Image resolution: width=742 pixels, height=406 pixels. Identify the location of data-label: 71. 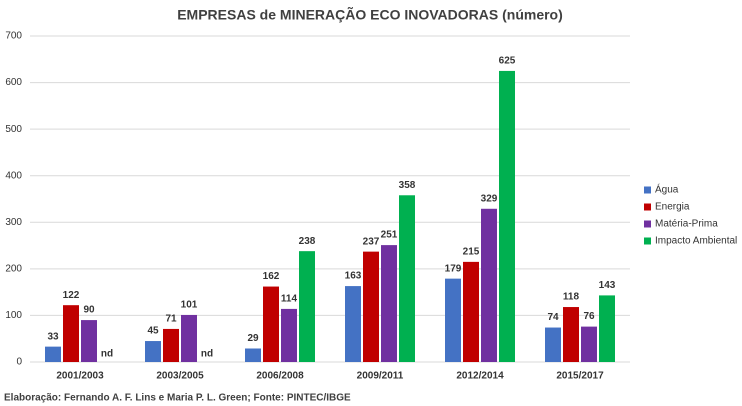
(171, 319).